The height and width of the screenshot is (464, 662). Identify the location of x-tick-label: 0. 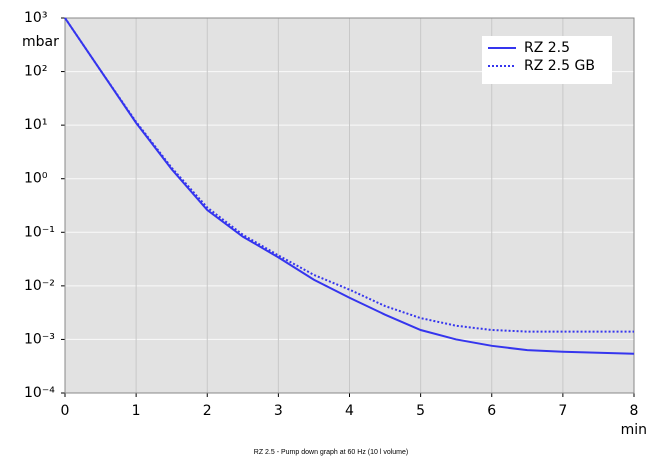
(65, 411).